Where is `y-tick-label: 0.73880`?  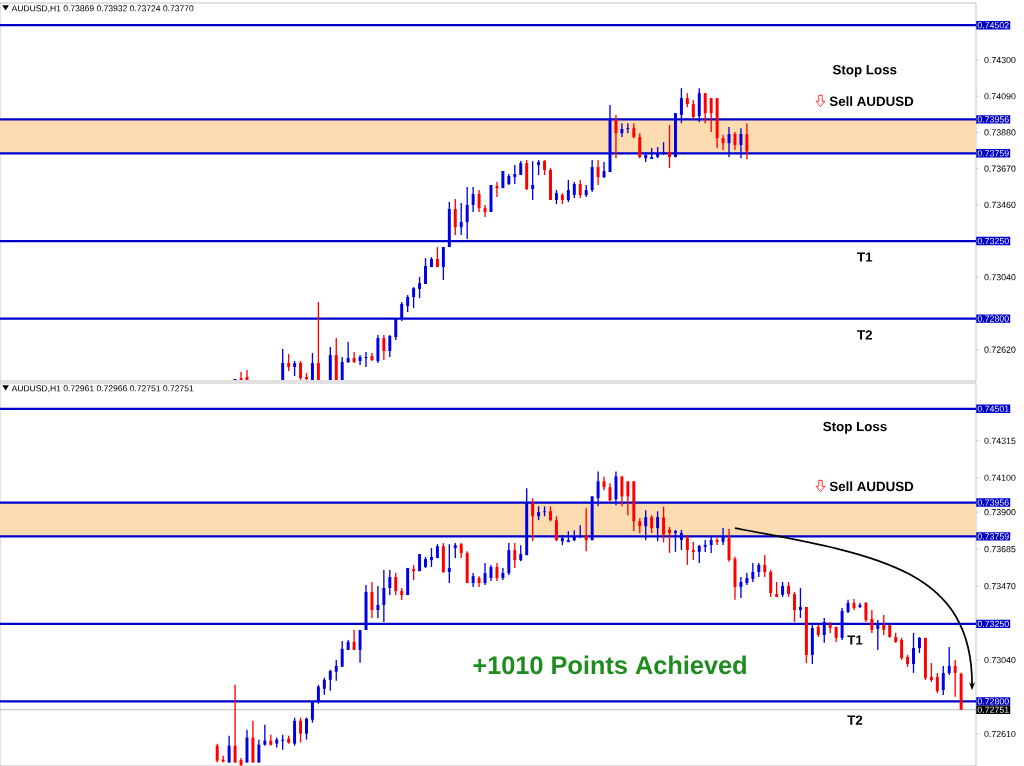
y-tick-label: 0.73880 is located at coordinates (1000, 132).